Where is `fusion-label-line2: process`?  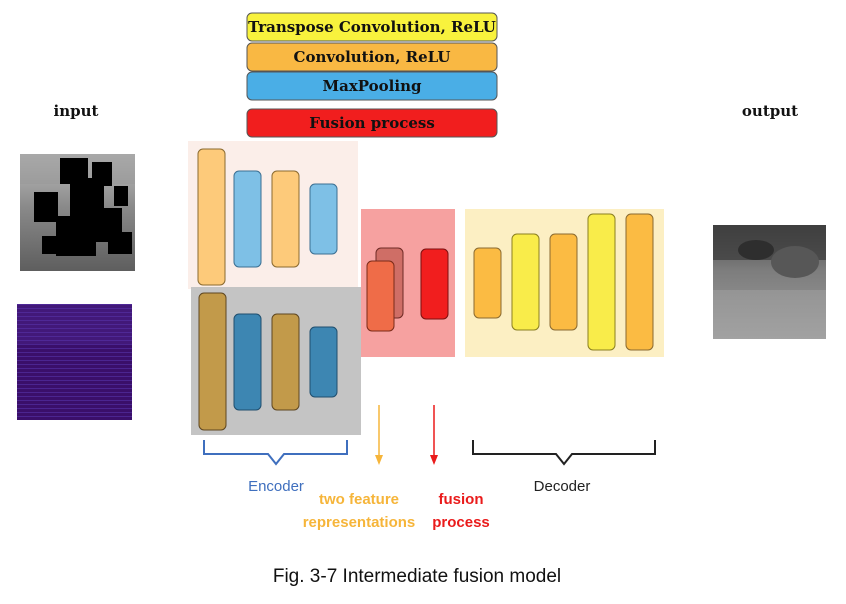
fusion-label-line2: process is located at coordinates (461, 522).